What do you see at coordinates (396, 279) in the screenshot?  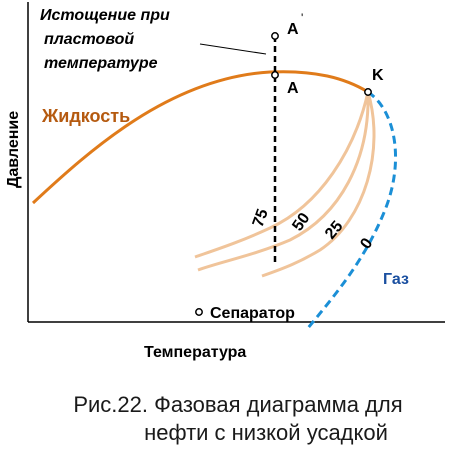 I see `gas-label: Газ` at bounding box center [396, 279].